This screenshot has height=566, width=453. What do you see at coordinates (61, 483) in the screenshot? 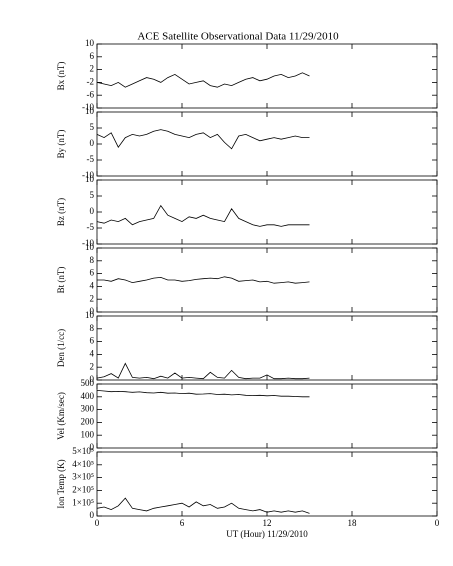
I see `y-axis-label: Ion Temp (K)` at bounding box center [61, 483].